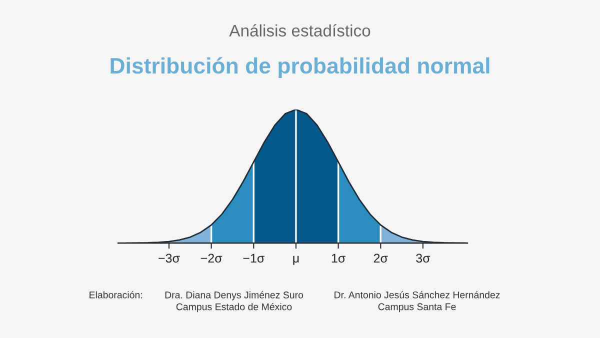  What do you see at coordinates (211, 258) in the screenshot?
I see `x-tick-label: −2σ` at bounding box center [211, 258].